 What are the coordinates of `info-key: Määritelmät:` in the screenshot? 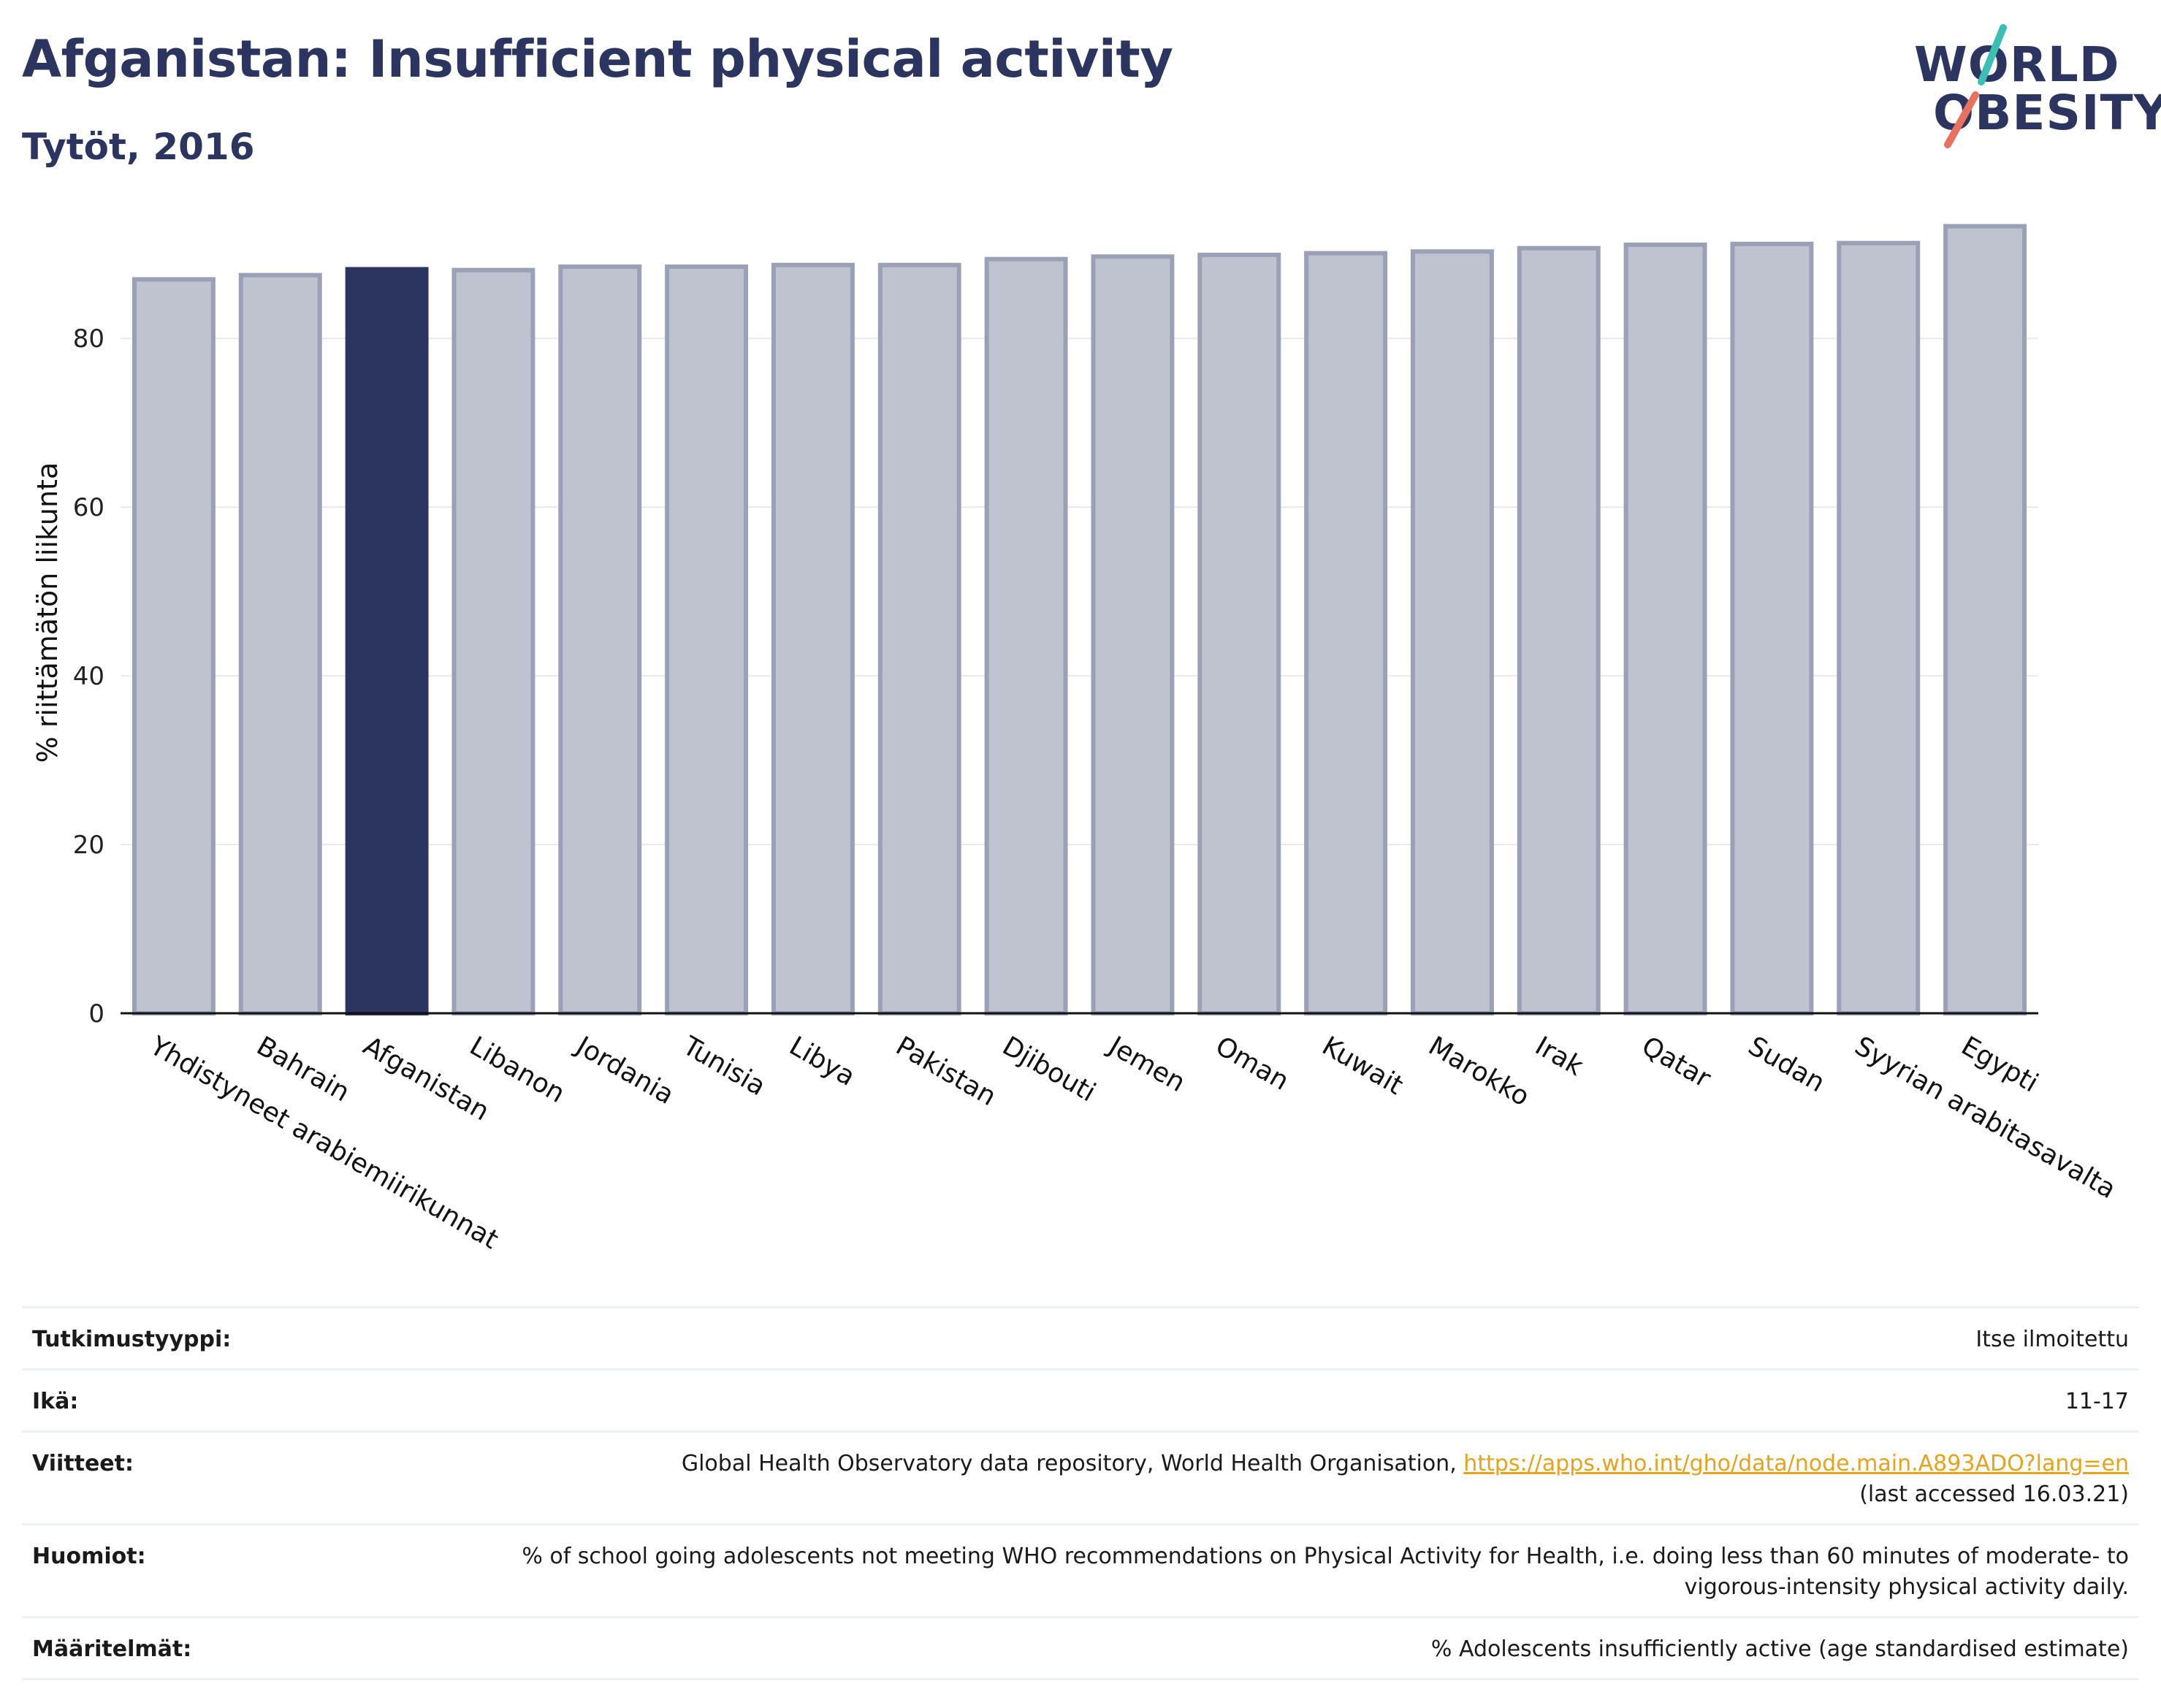 It's located at (112, 1649).